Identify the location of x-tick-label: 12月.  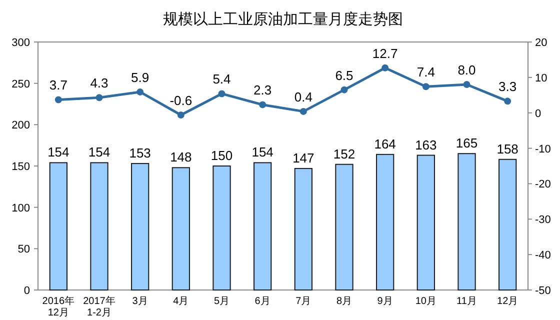
(507, 301).